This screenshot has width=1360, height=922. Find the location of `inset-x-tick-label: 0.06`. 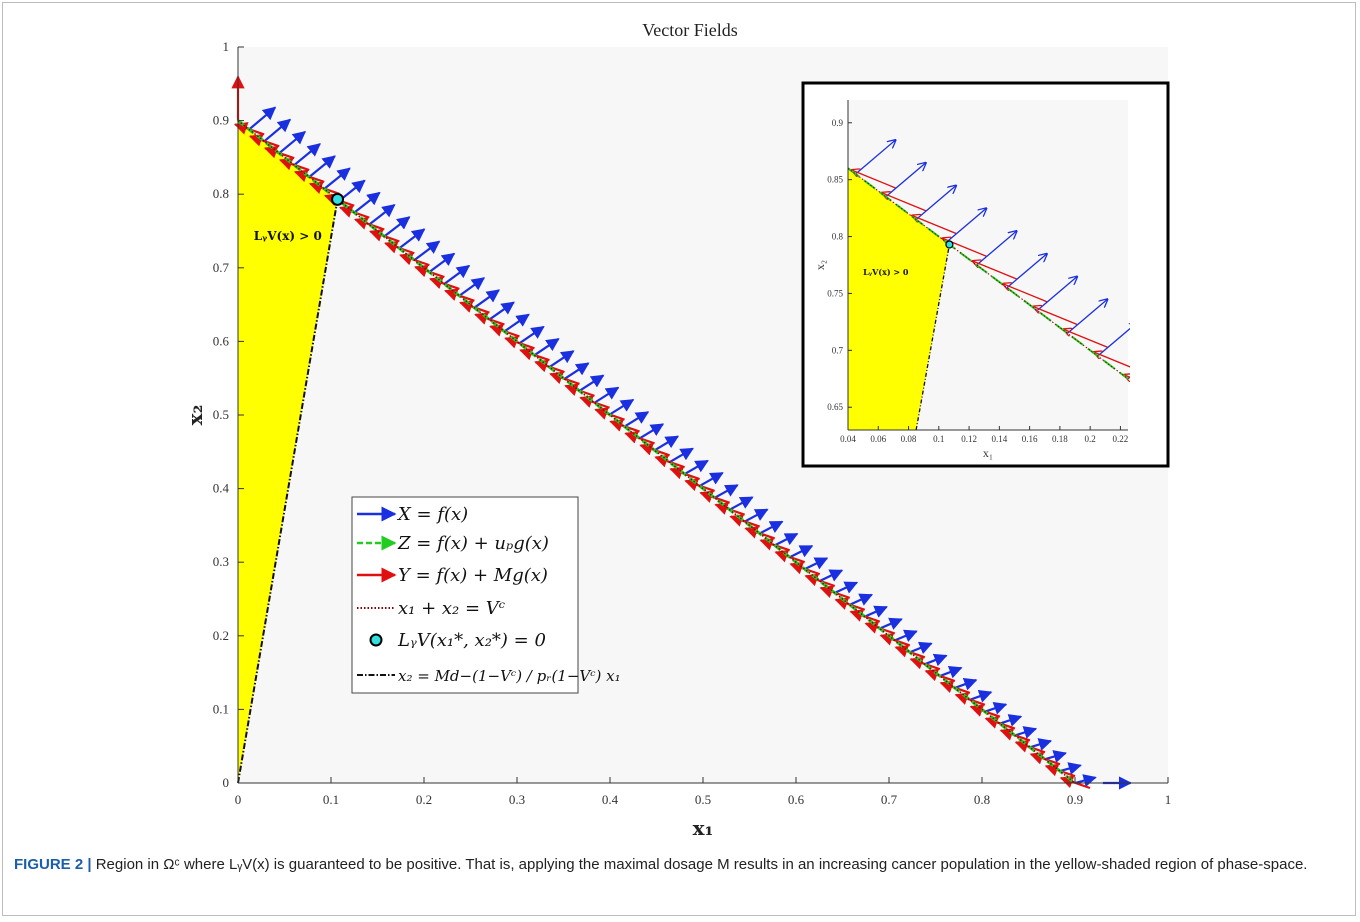

inset-x-tick-label: 0.06 is located at coordinates (878, 439).